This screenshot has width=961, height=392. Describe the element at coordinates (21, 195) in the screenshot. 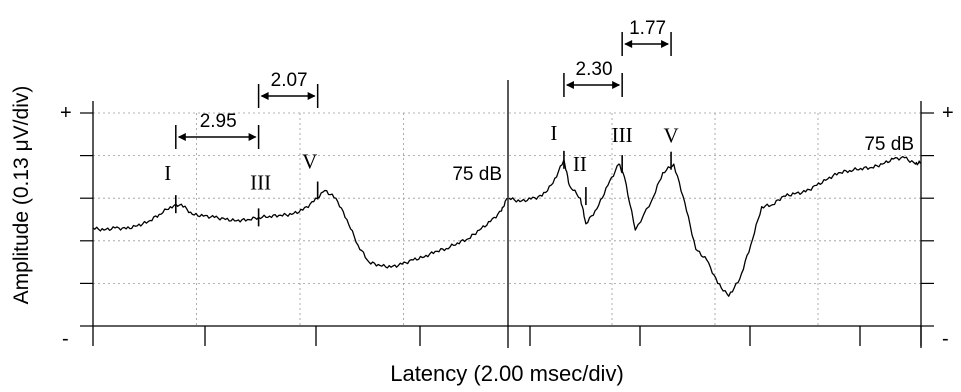

I see `y-axis-label: Amplitude (0.13 μV/div)` at that location.